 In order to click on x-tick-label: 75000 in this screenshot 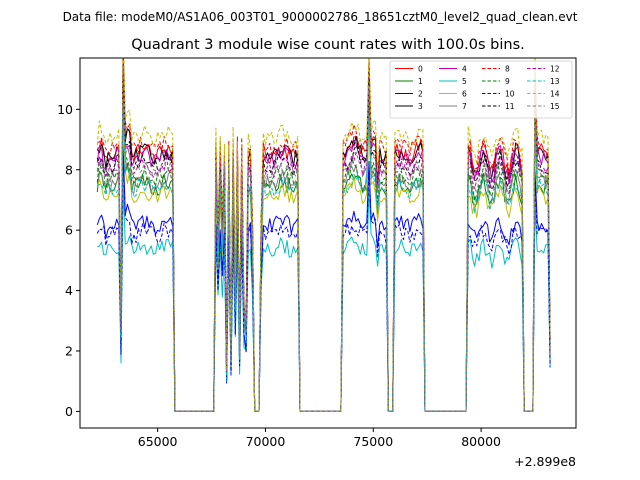, I will do `click(373, 441)`.